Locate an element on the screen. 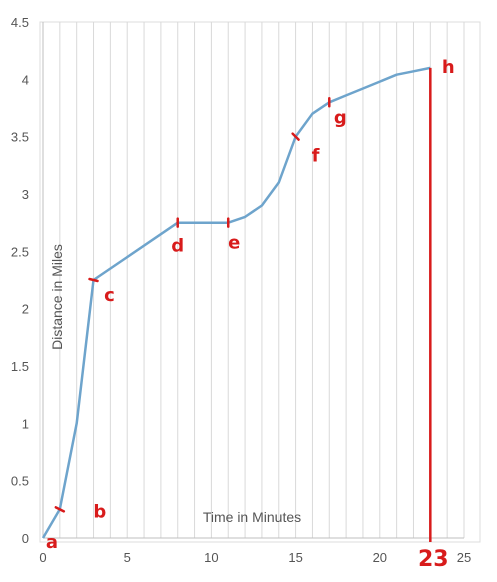 This screenshot has width=497, height=582. x-tick-label: 25 is located at coordinates (464, 557).